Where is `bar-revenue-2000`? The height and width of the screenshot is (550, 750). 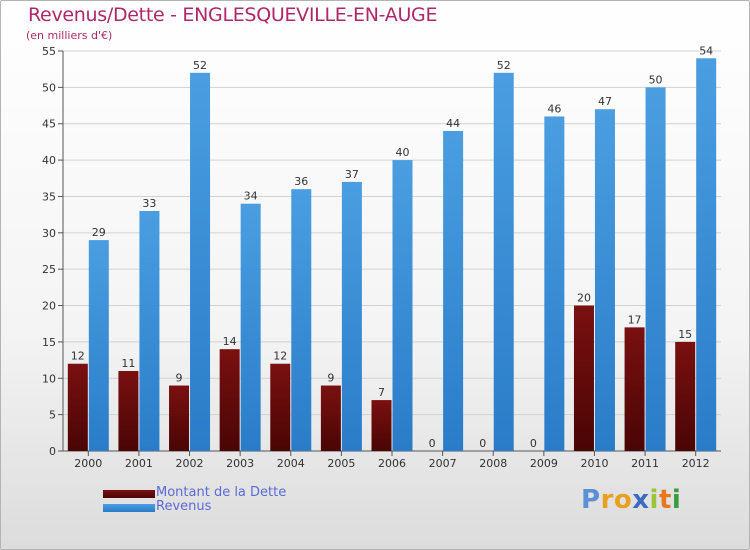
bar-revenue-2000 is located at coordinates (98, 345).